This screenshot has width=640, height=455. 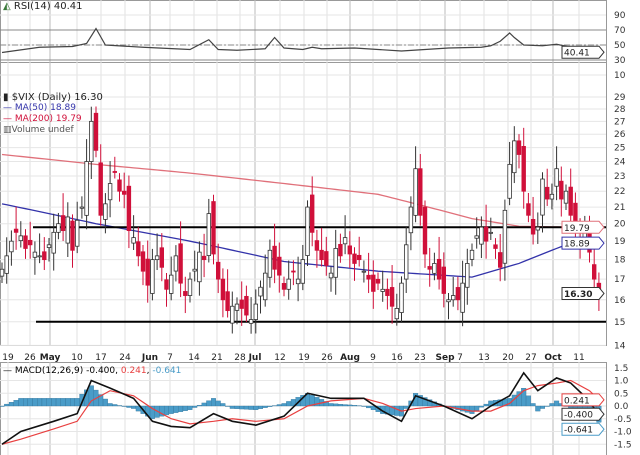 What do you see at coordinates (621, 407) in the screenshot?
I see `macd-tick-label: 0.0` at bounding box center [621, 407].